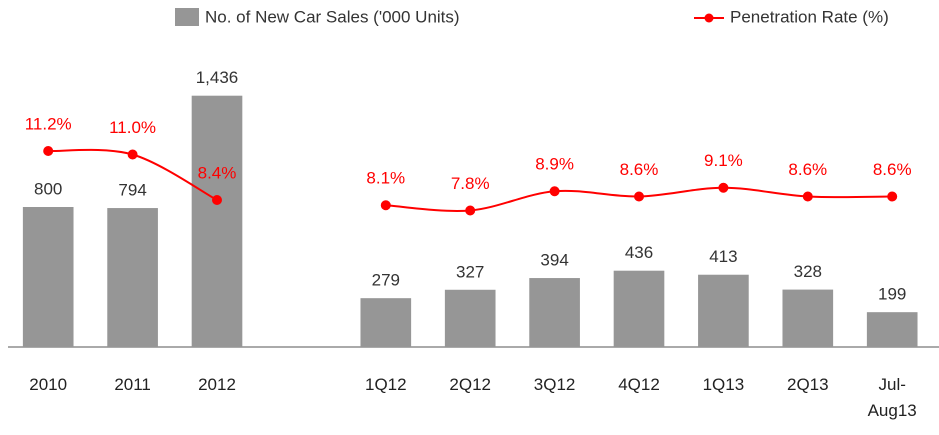  What do you see at coordinates (709, 18) in the screenshot?
I see `legend-marker` at bounding box center [709, 18].